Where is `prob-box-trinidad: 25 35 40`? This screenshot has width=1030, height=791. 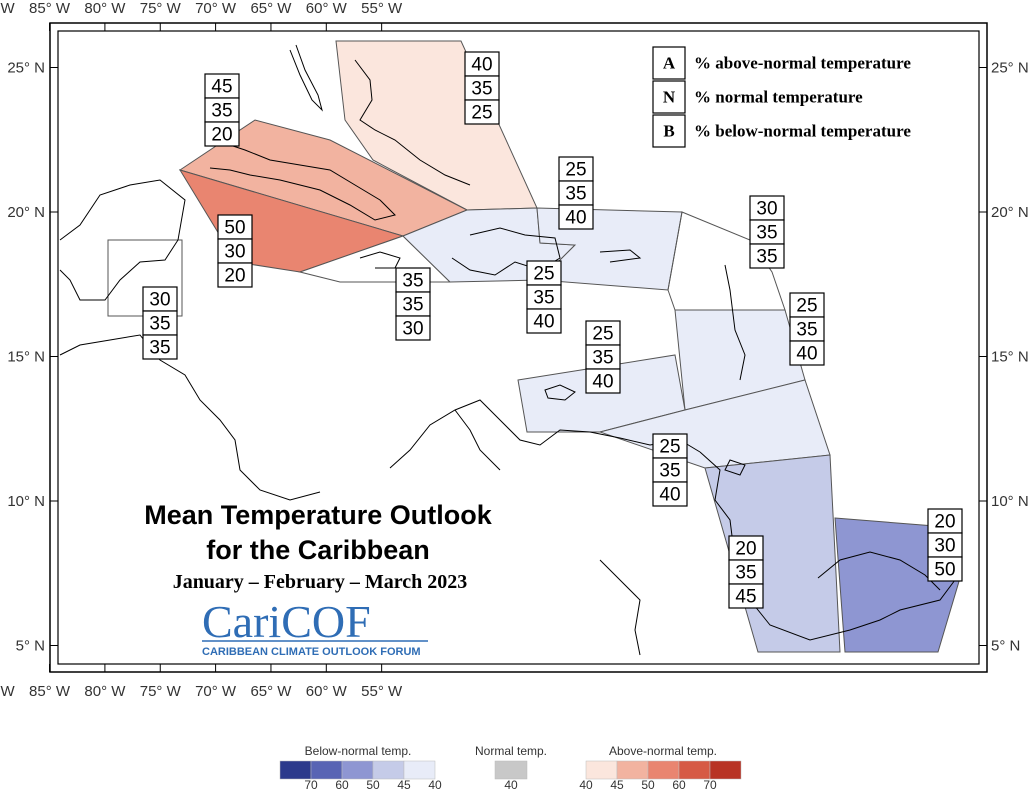 prob-box-trinidad: 25 35 40 is located at coordinates (670, 470).